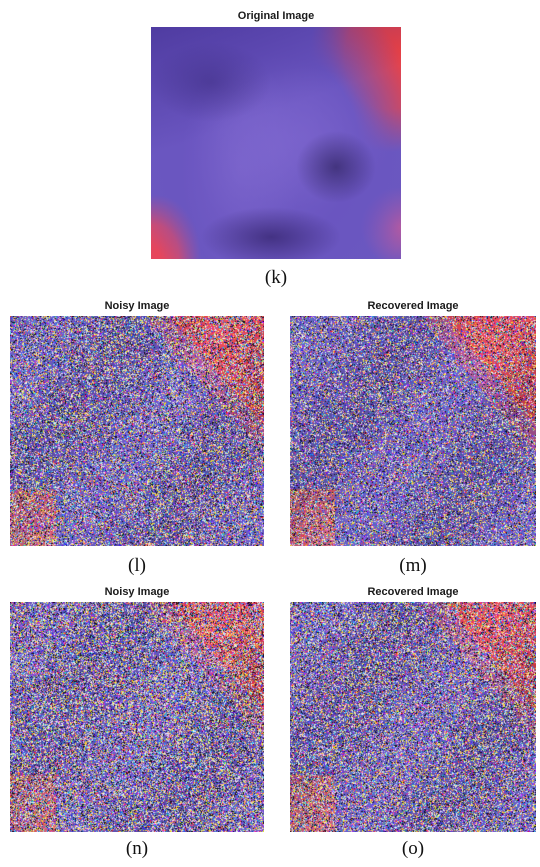 The image size is (540, 867). Describe the element at coordinates (137, 592) in the screenshot. I see `panel-n-title: Noisy Image` at that location.